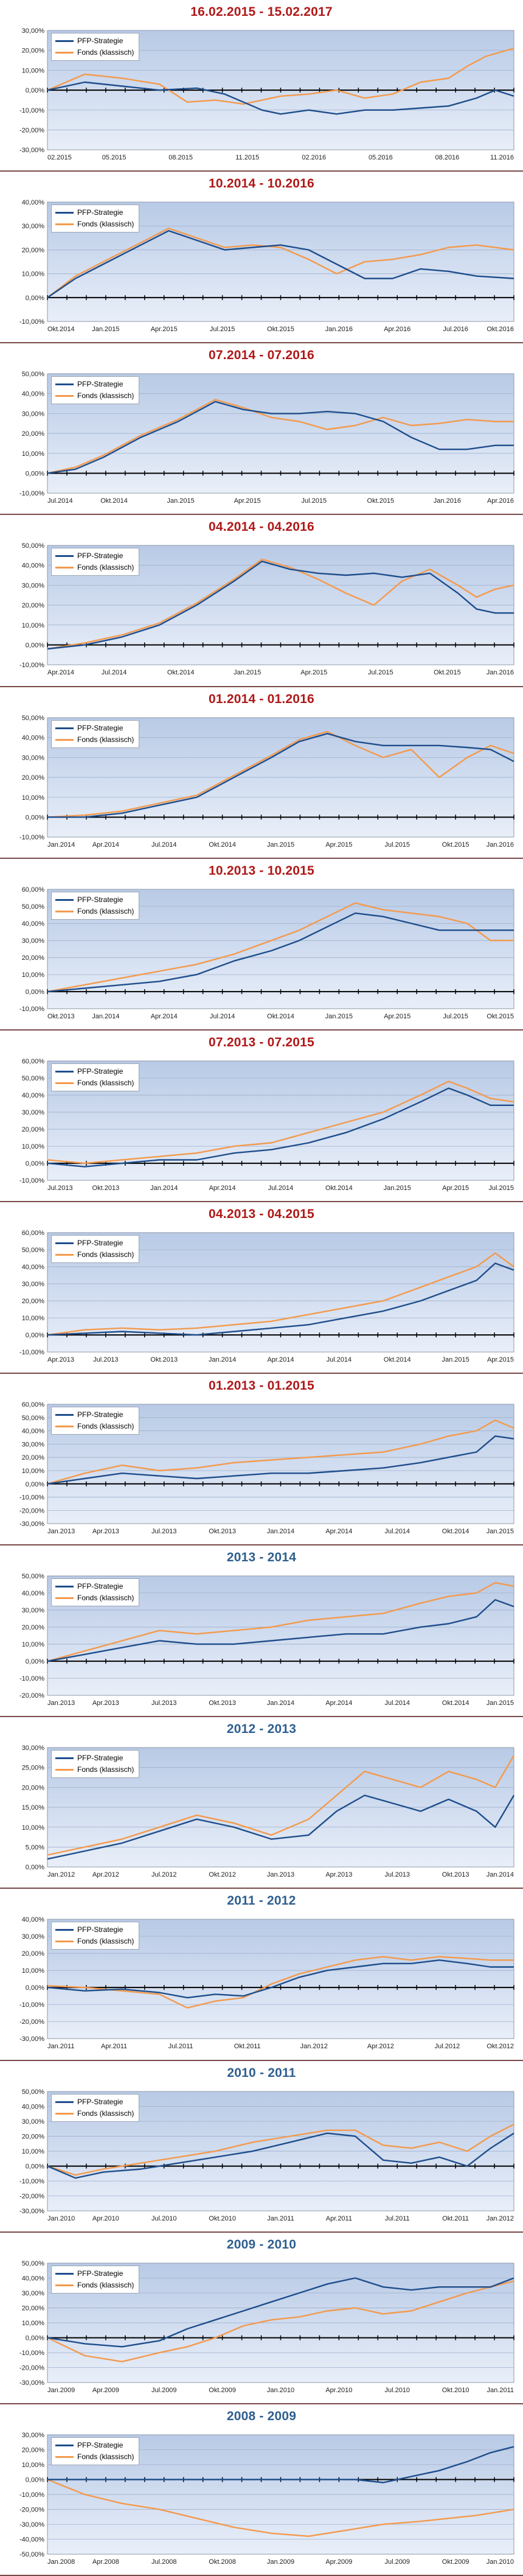  Describe the element at coordinates (223, 2562) in the screenshot. I see `x-tick-label: Okt.2008` at that location.